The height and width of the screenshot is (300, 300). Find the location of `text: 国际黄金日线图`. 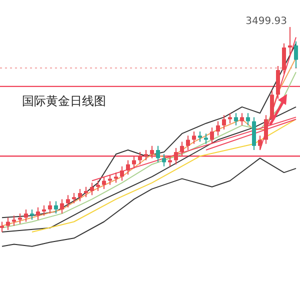

text: 国际黄金日线图 is located at coordinates (64, 101).